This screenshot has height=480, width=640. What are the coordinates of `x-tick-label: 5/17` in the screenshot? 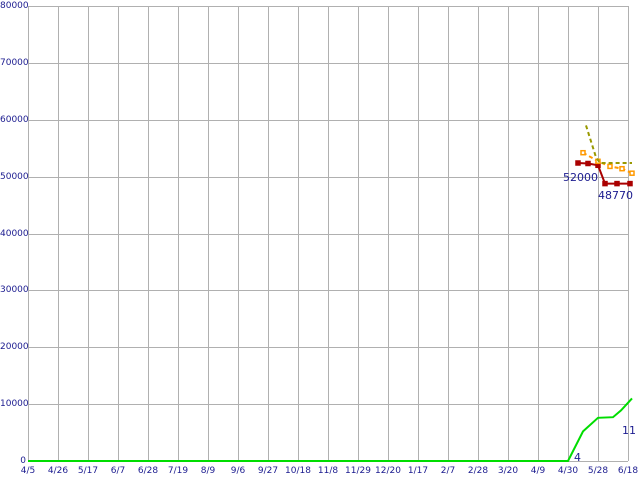 It's located at (88, 471).